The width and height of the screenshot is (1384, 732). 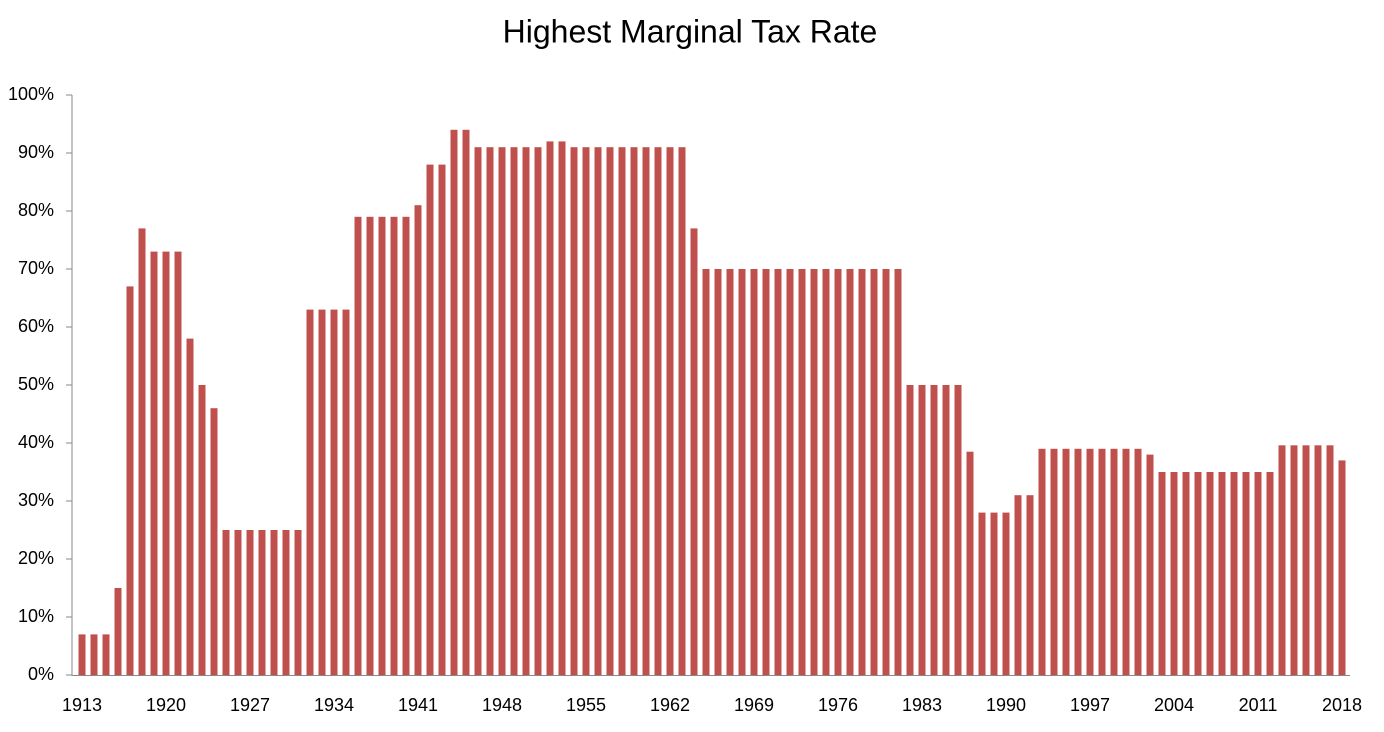 I want to click on x-tick-label: 1997, so click(x=1090, y=705).